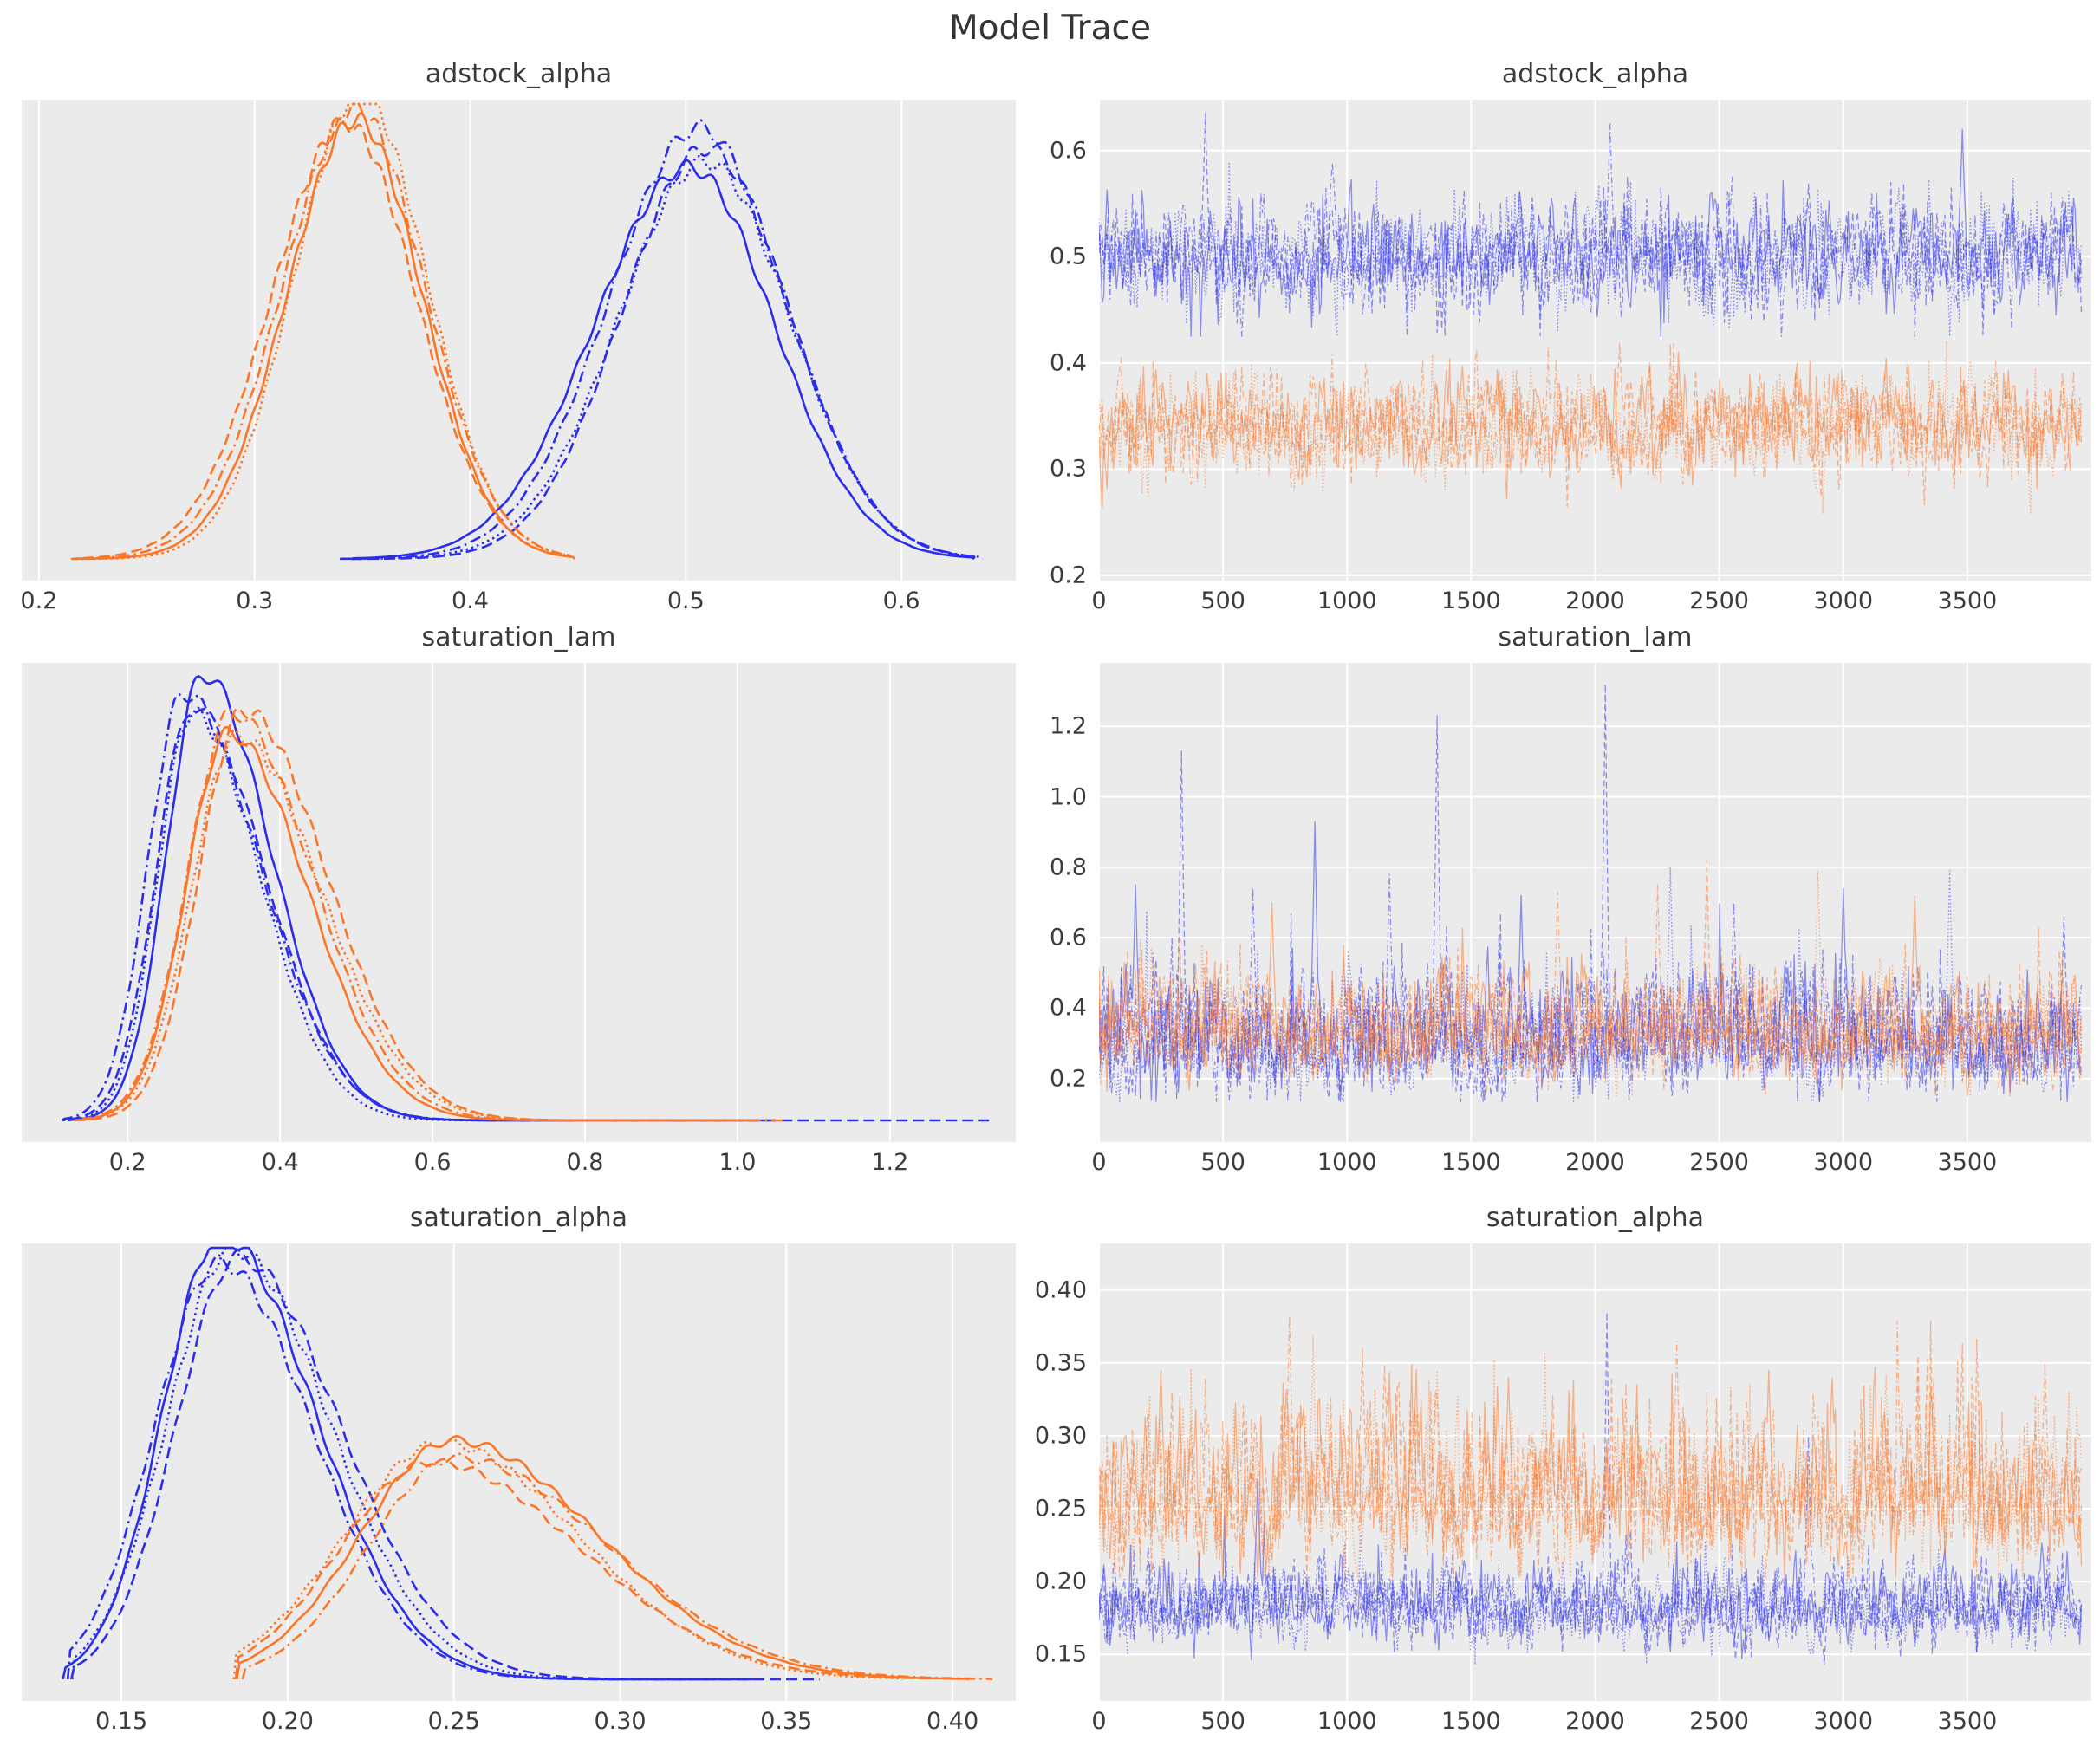 The height and width of the screenshot is (1753, 2100). I want to click on kde-panel-saturation_alpha, so click(519, 1472).